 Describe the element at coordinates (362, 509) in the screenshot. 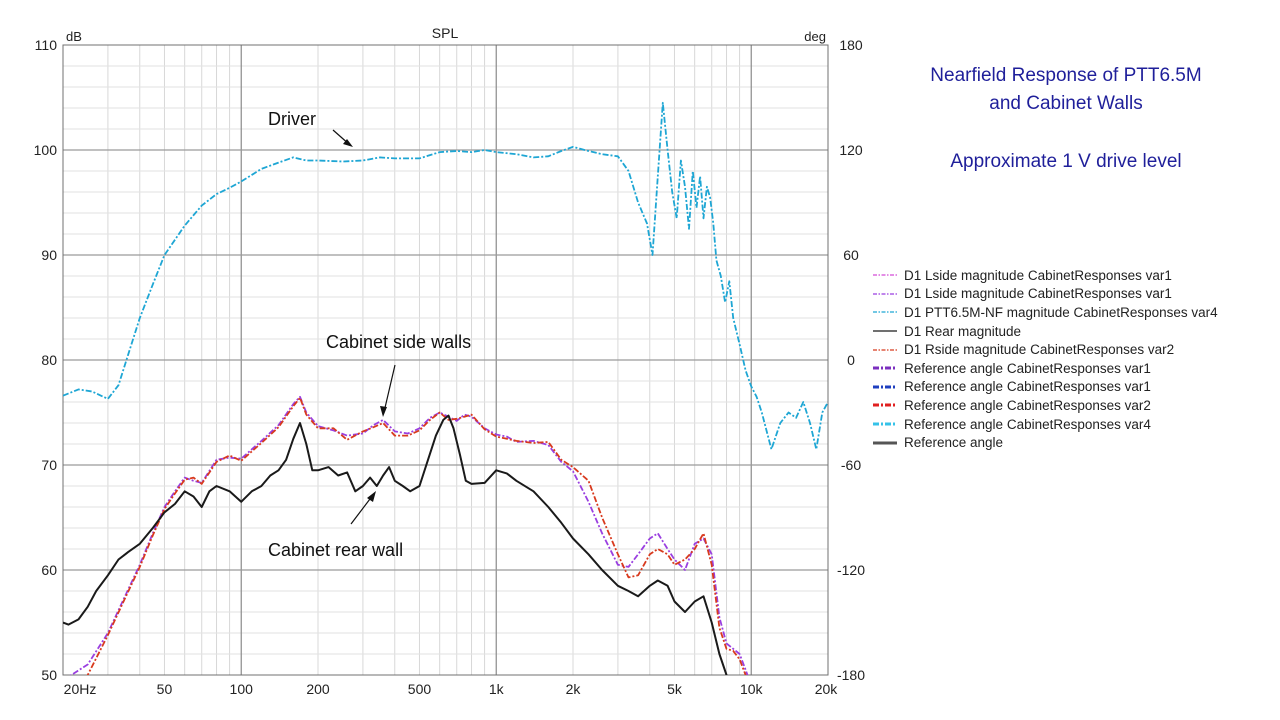

I see `annotation-rear-wall-arrow` at that location.